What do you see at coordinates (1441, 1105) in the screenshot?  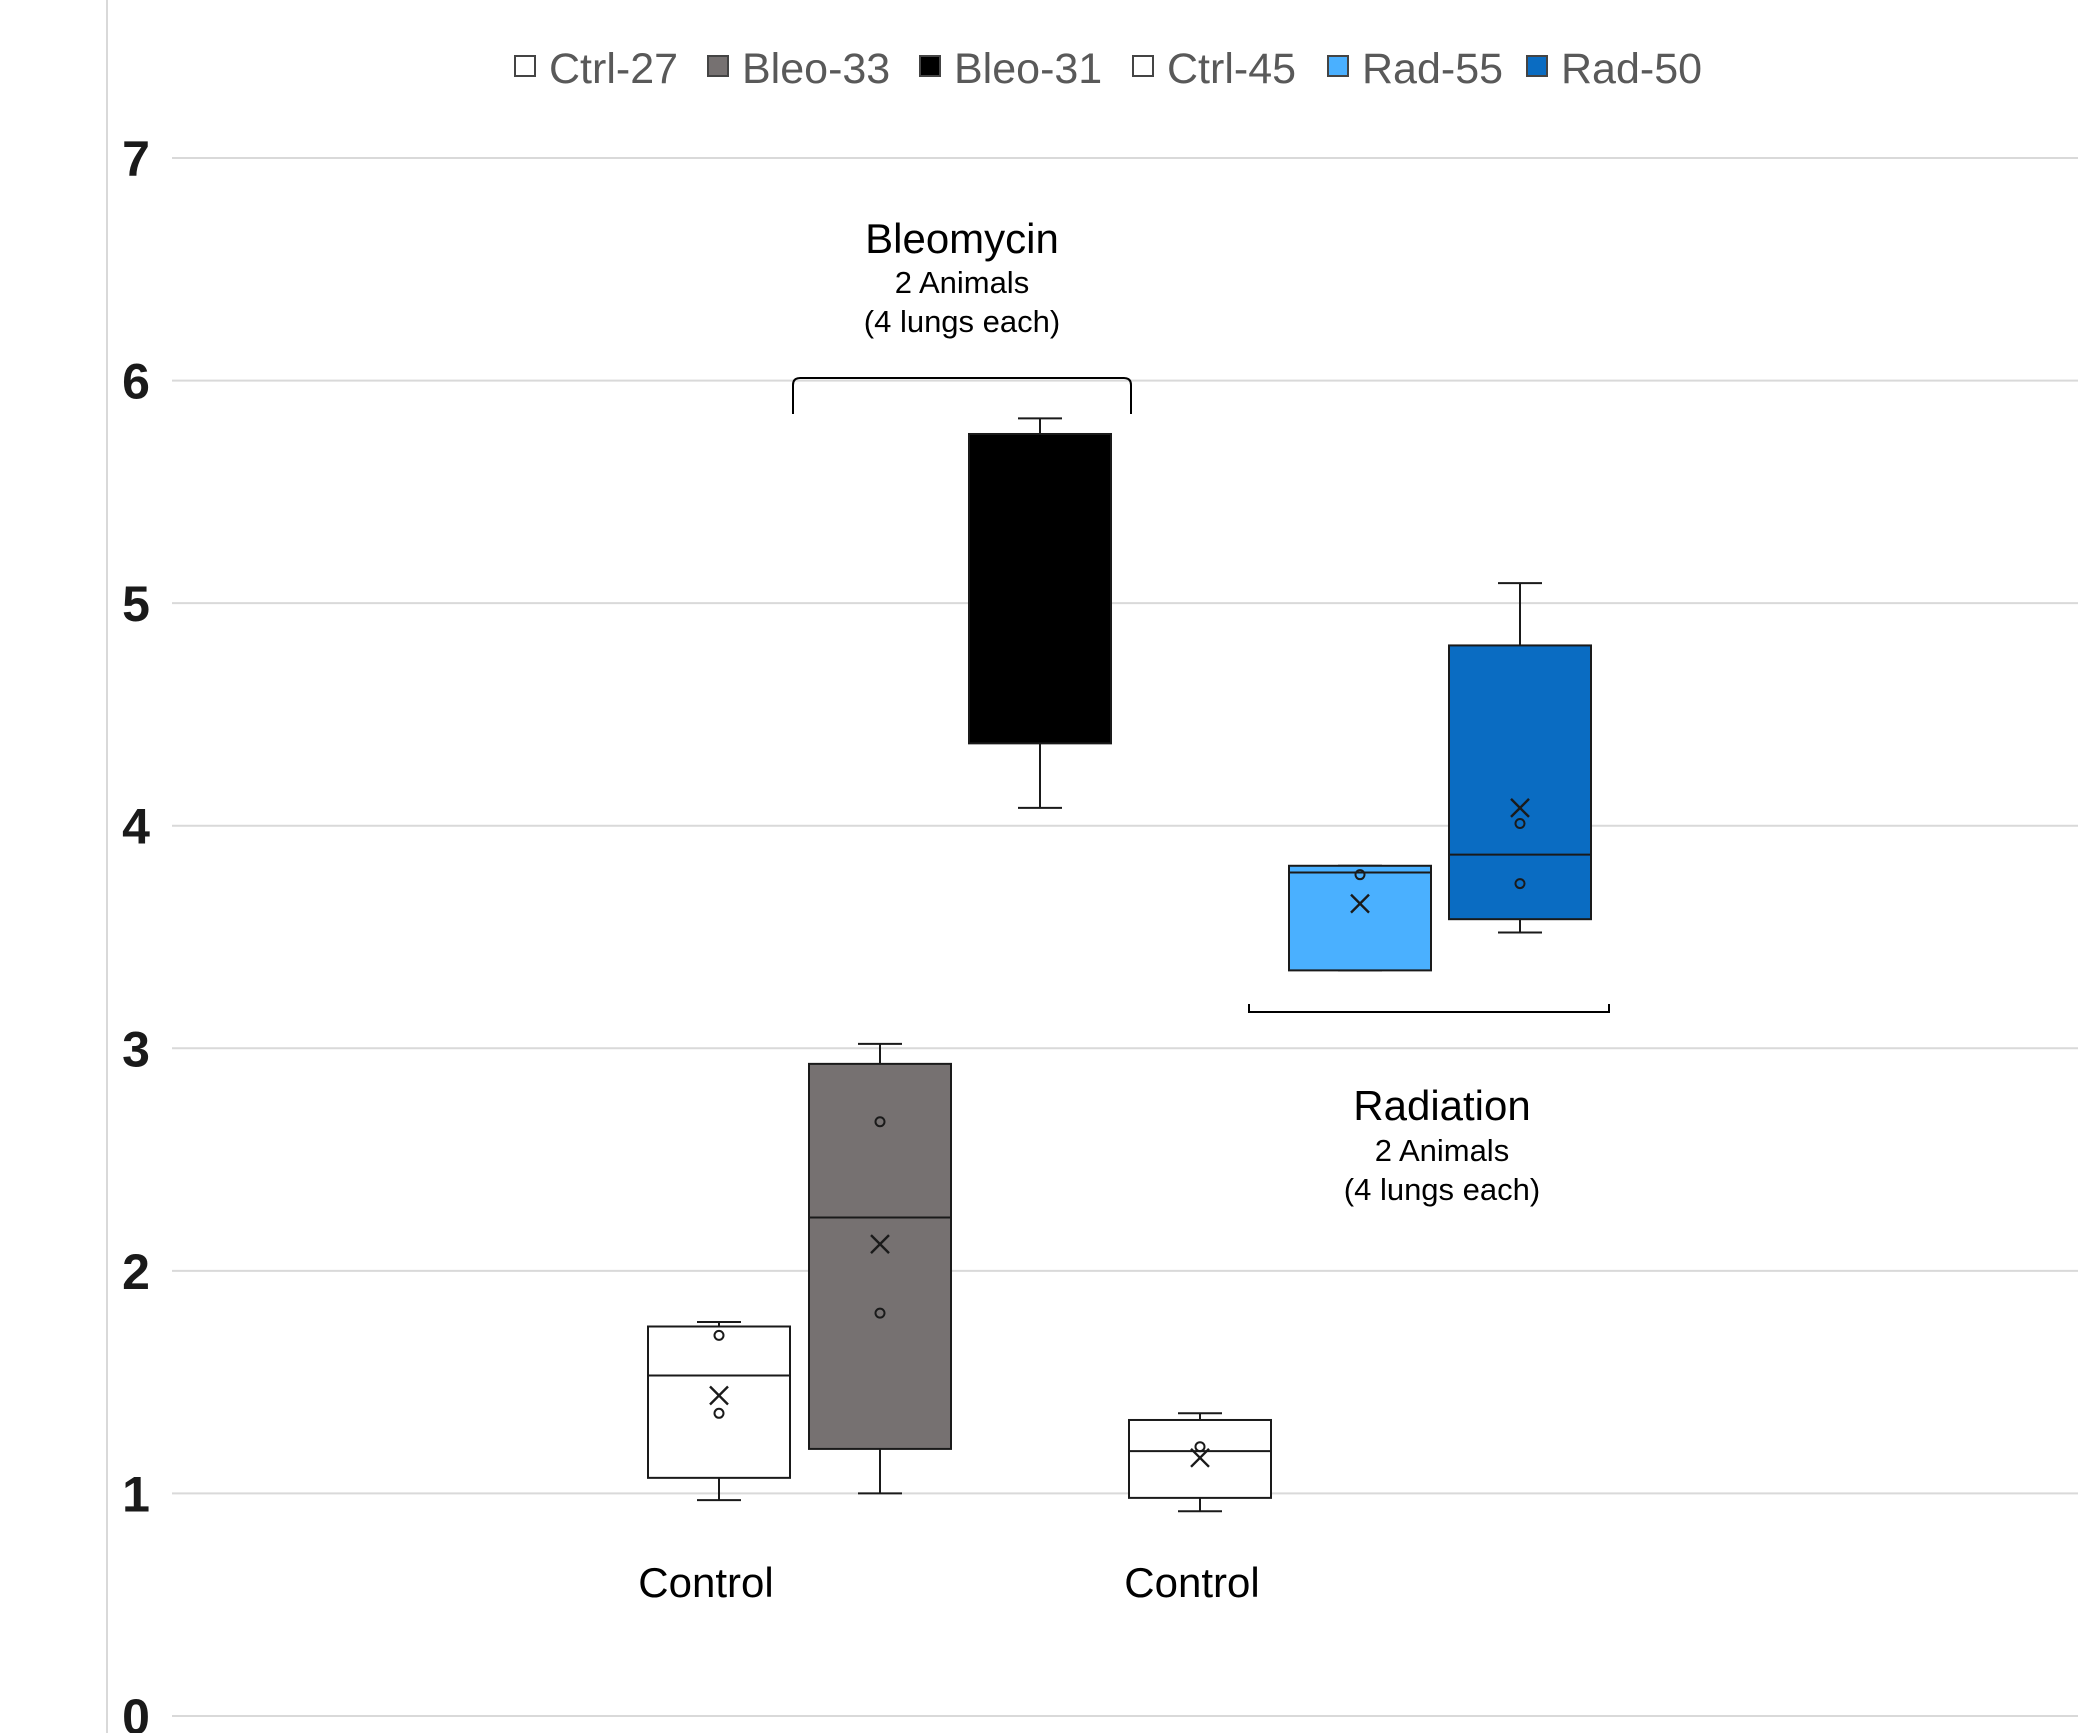 I see `radiation-title: Radiation` at bounding box center [1441, 1105].